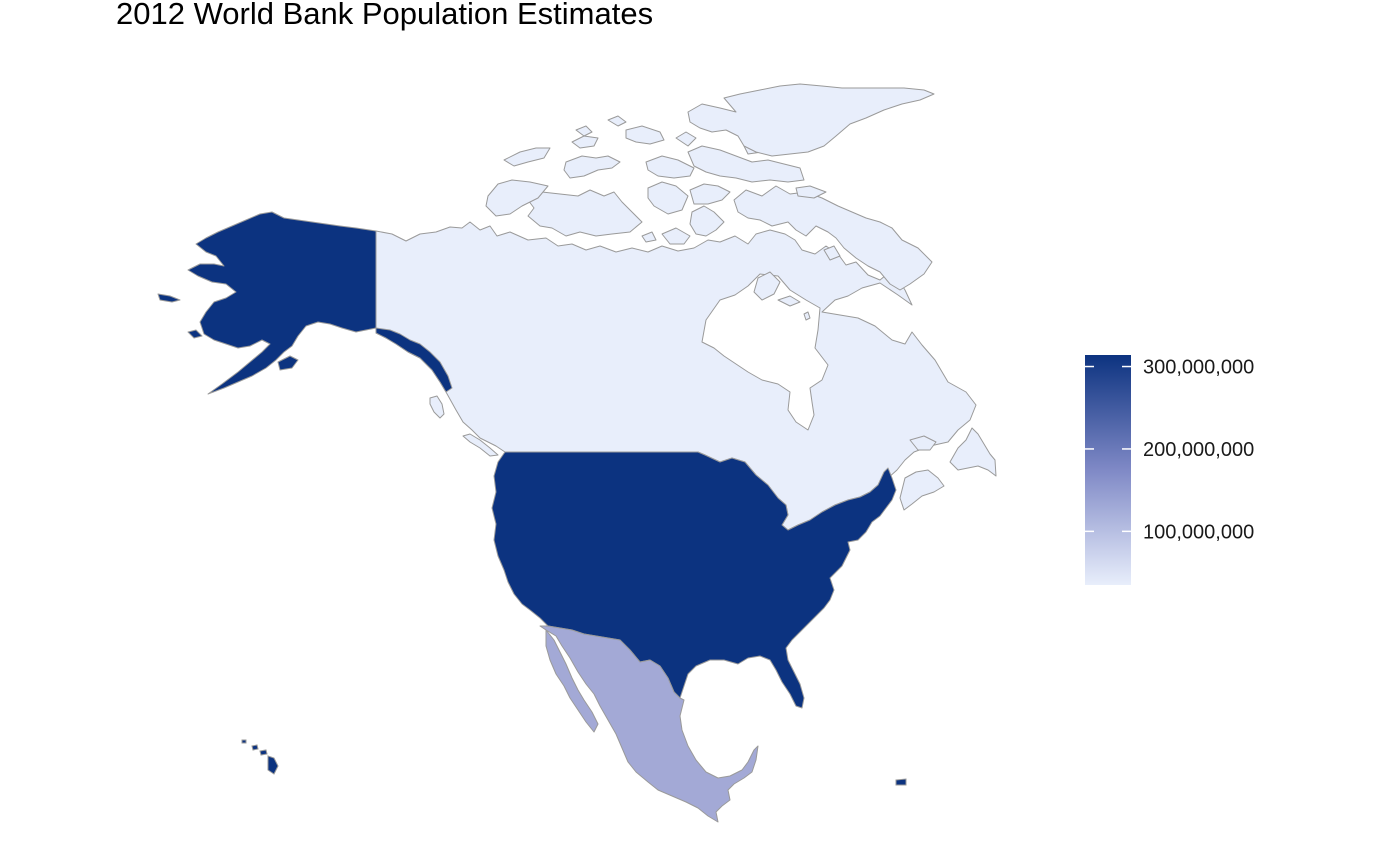 This screenshot has height=866, width=1400. I want to click on legend-tick-label: 300,000,000, so click(1198, 368).